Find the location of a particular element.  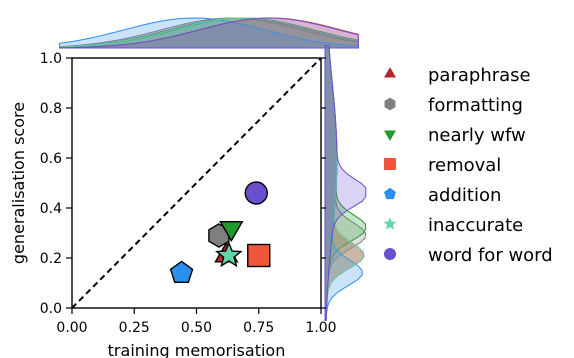

y-tick-label: 1.0 is located at coordinates (51, 59).